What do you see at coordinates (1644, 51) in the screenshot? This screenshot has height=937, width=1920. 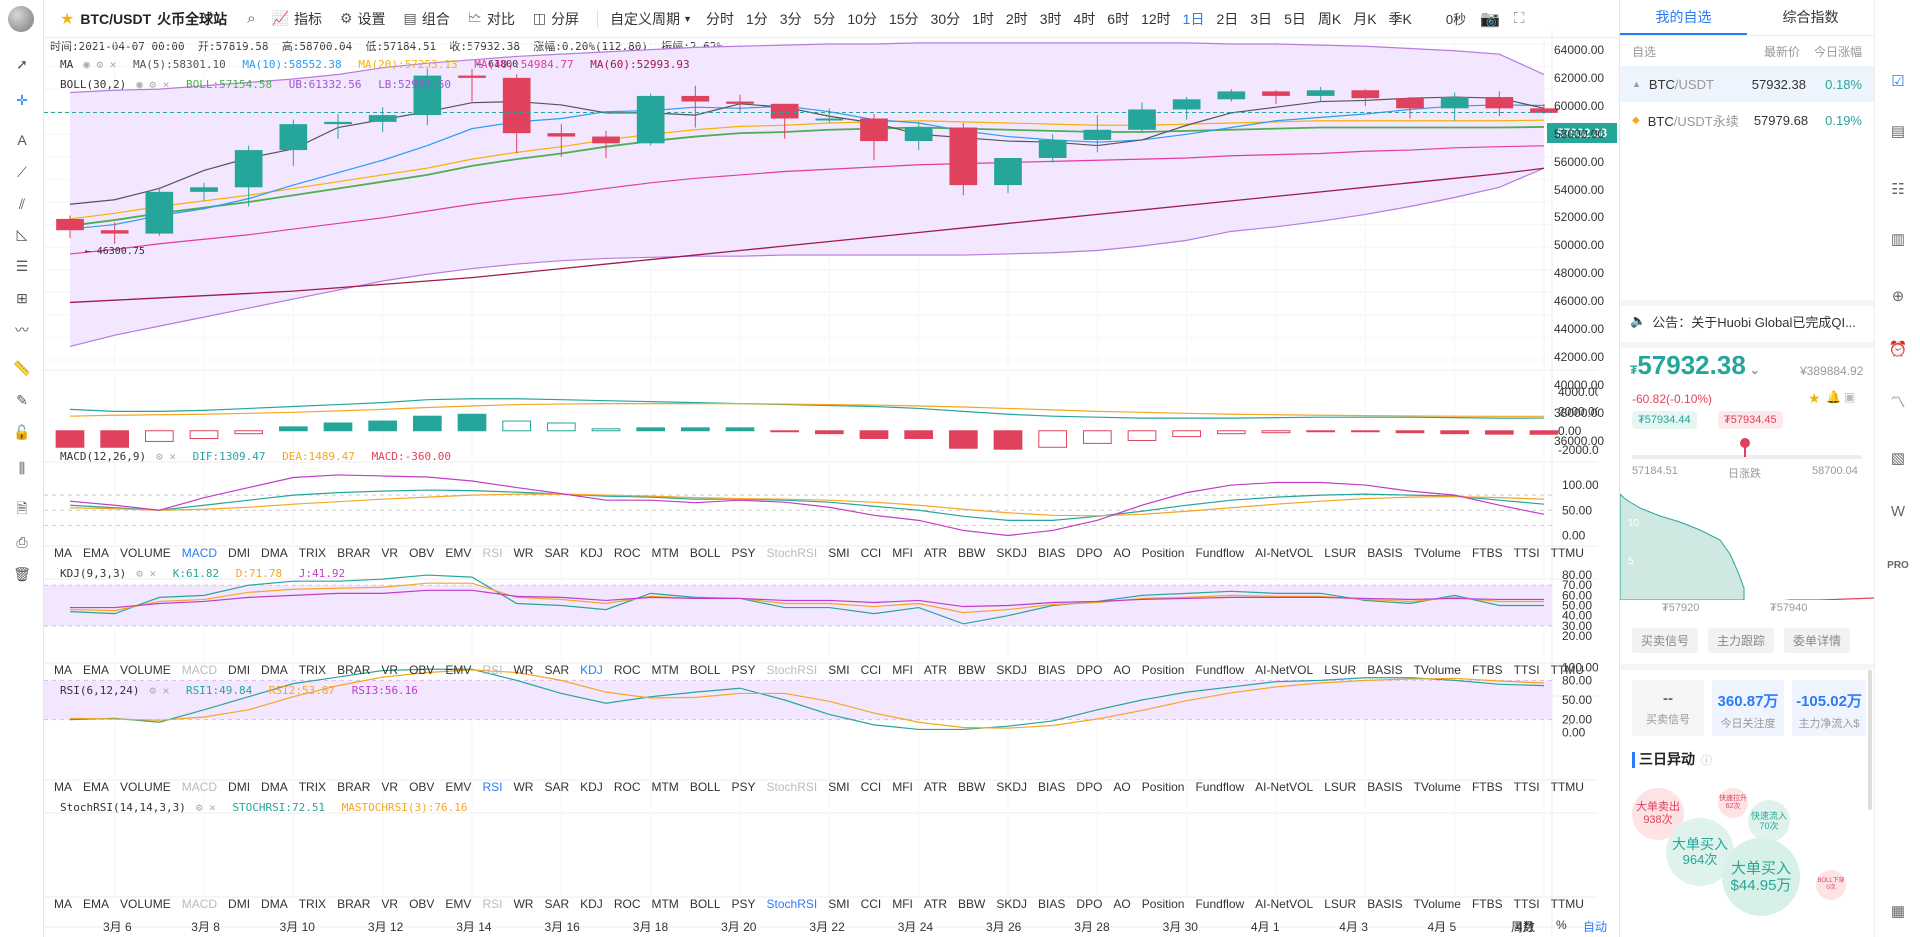 I see `col-watchlist: 自选` at bounding box center [1644, 51].